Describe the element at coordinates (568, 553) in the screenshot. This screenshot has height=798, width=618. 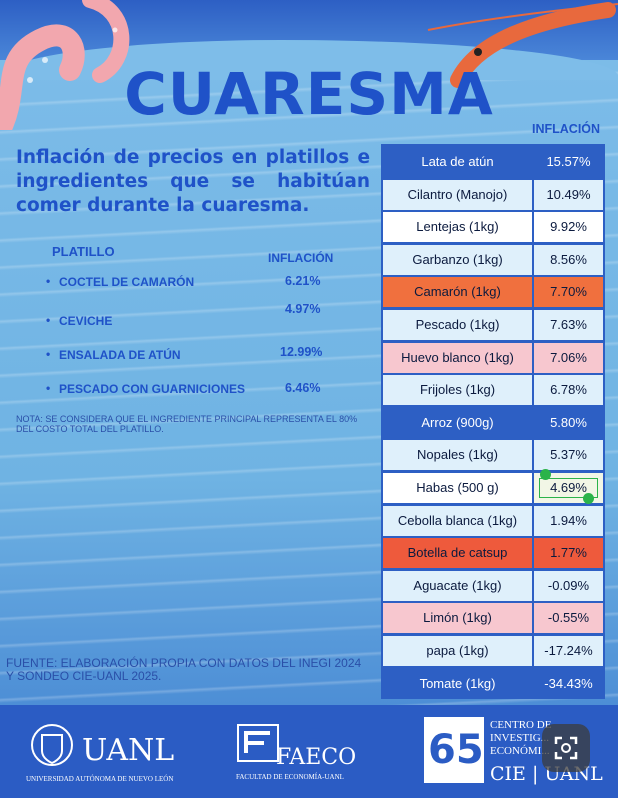
I see `table-cell-value: 1.77%` at that location.